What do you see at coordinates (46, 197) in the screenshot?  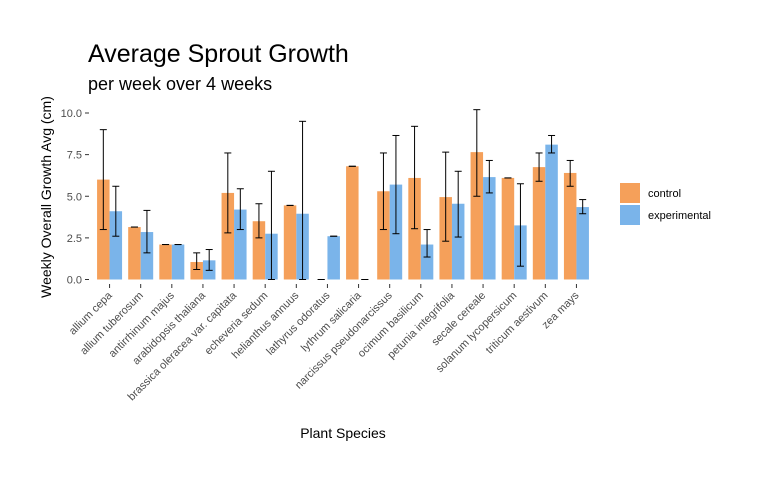 I see `y-axis-title: Weekly Overall Growth Avg (cm)` at bounding box center [46, 197].